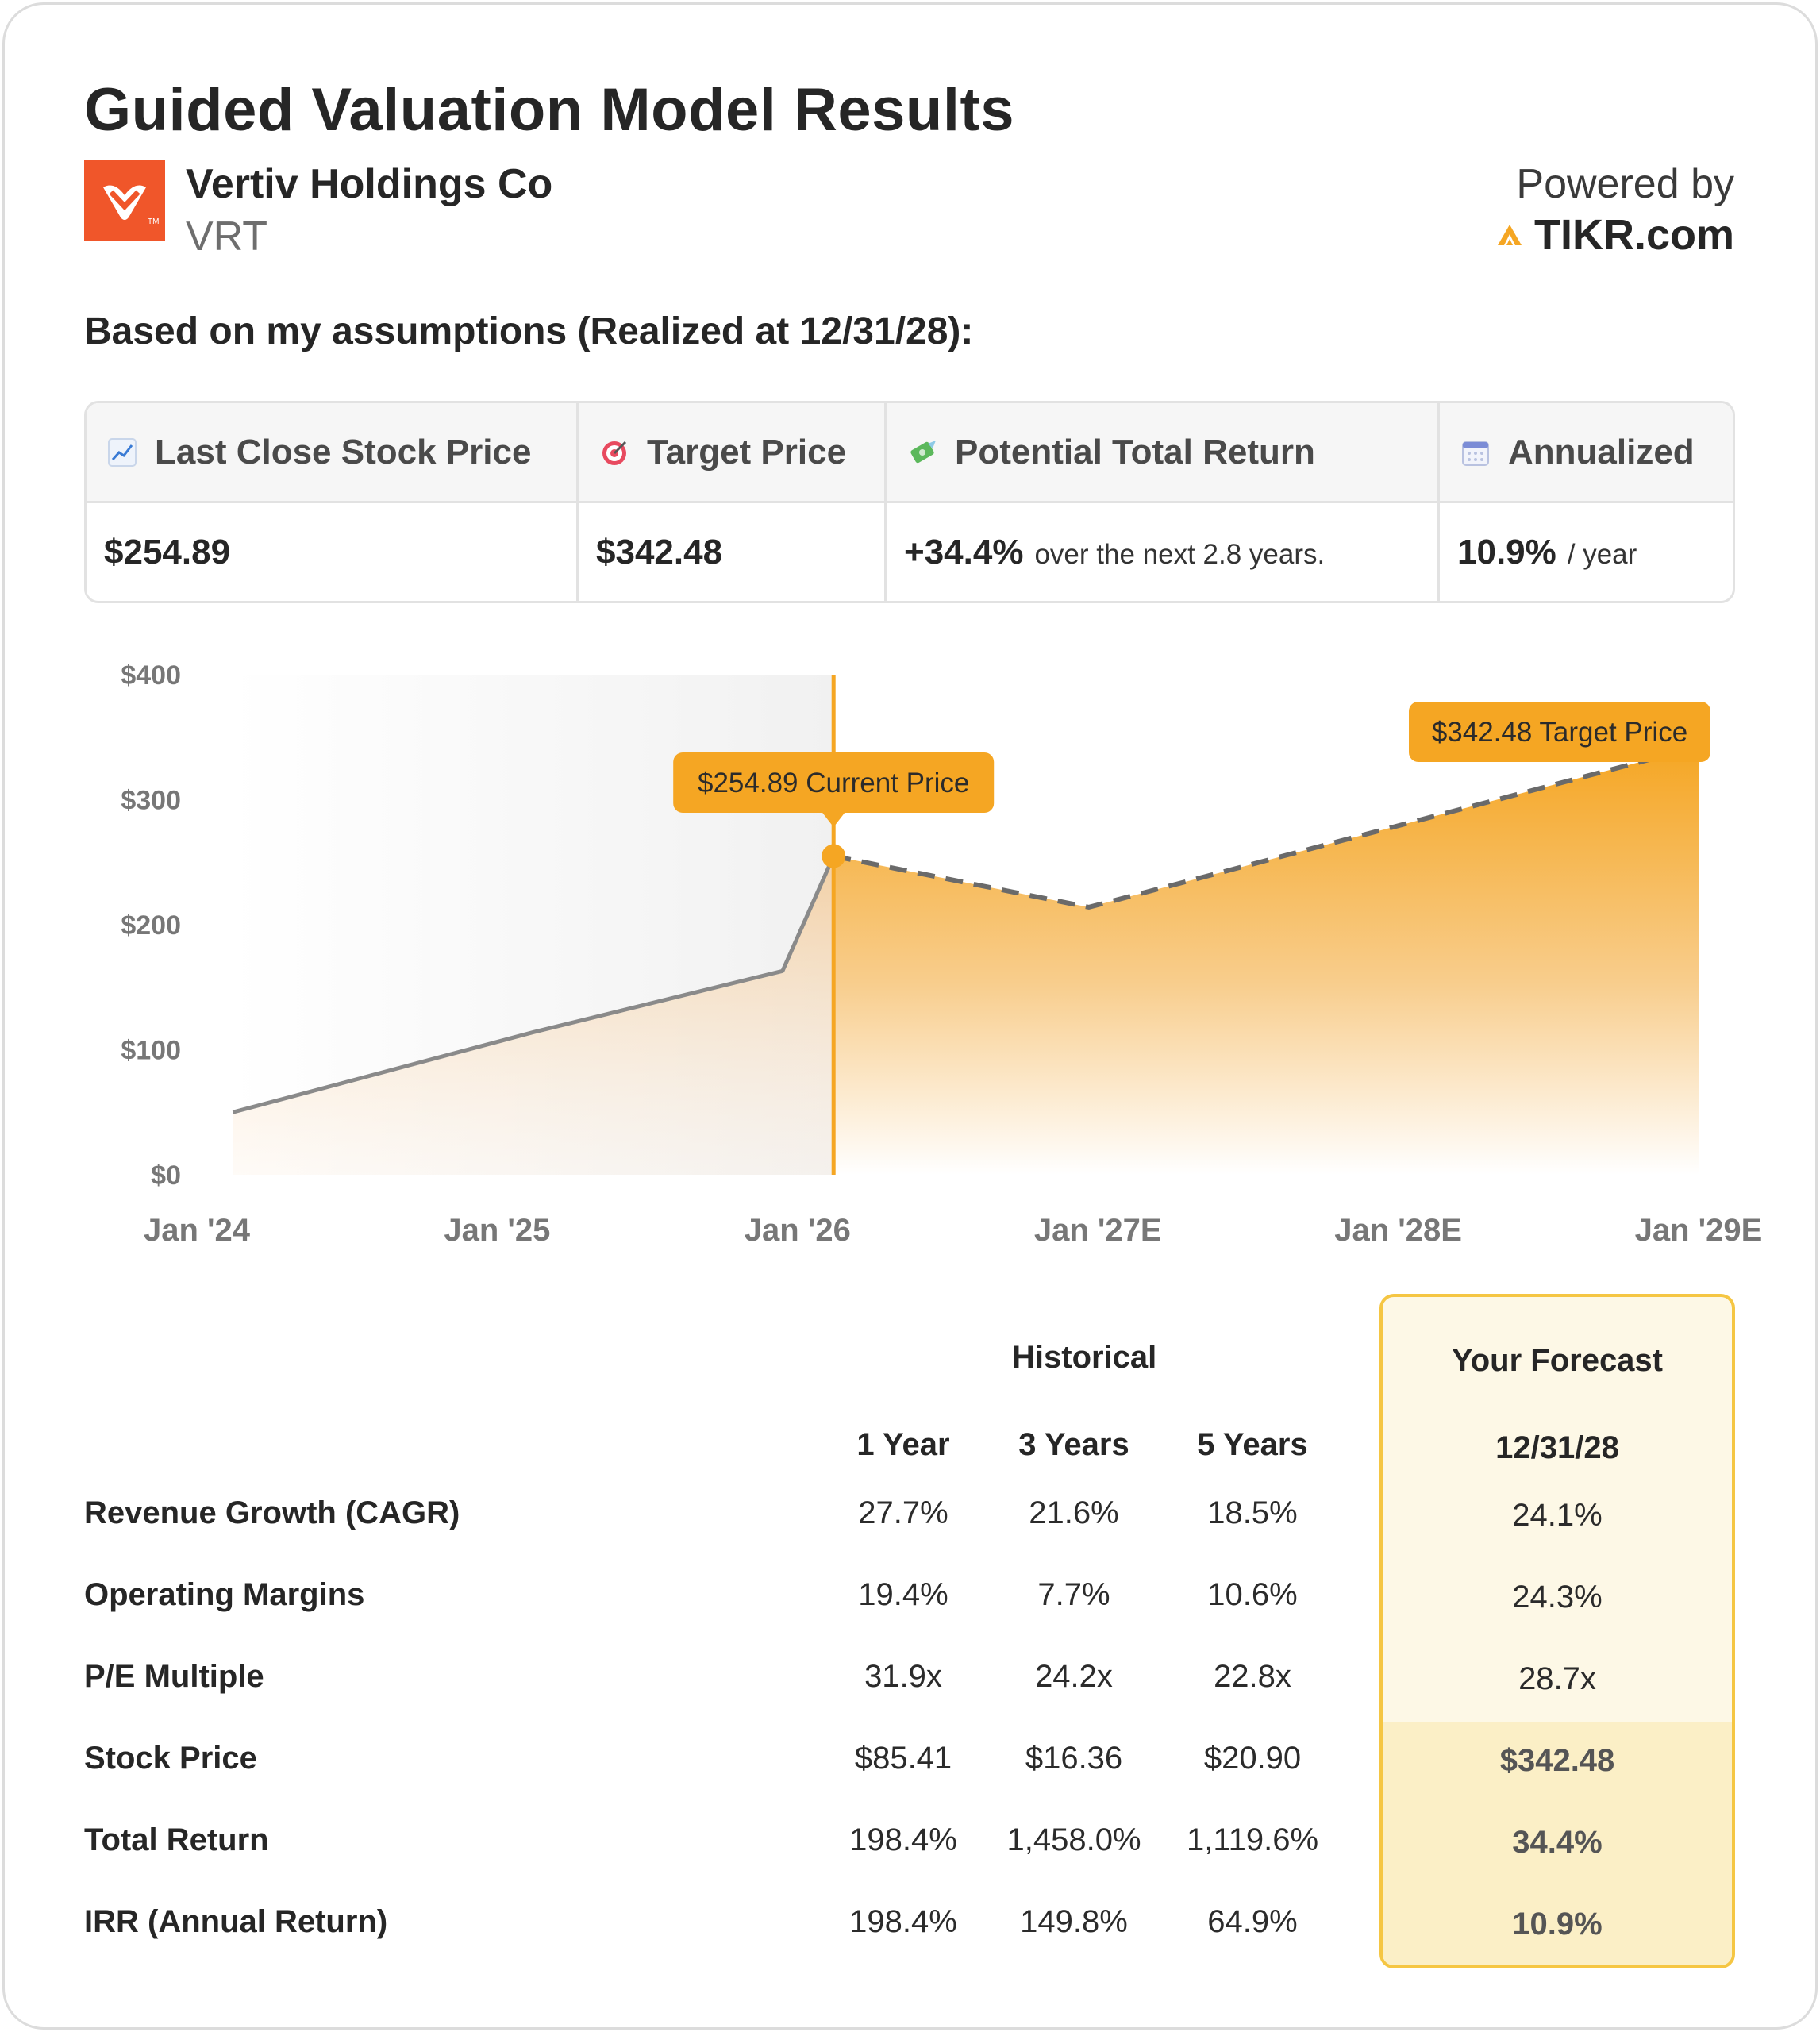 The width and height of the screenshot is (1820, 2032). I want to click on company-logo: TM, so click(124, 200).